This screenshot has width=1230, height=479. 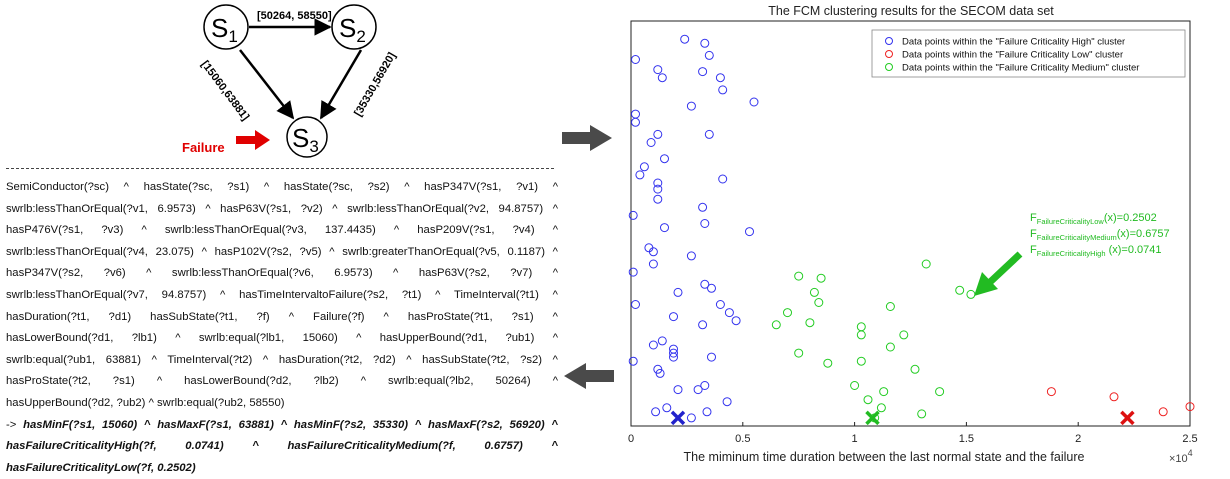 I want to click on dashed-divider, so click(x=280, y=168).